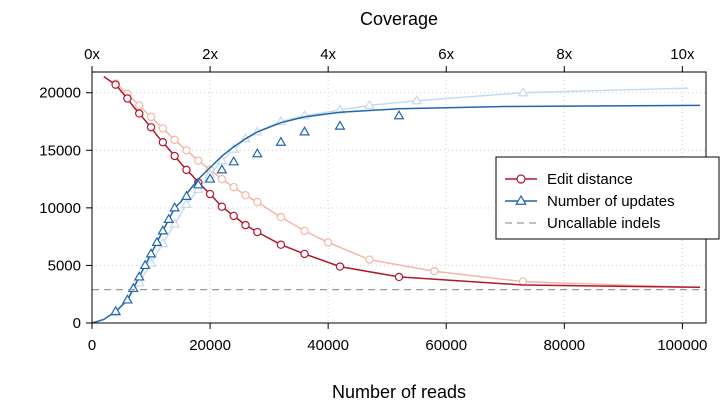  What do you see at coordinates (446, 54) in the screenshot?
I see `top-tick-label: 6x` at bounding box center [446, 54].